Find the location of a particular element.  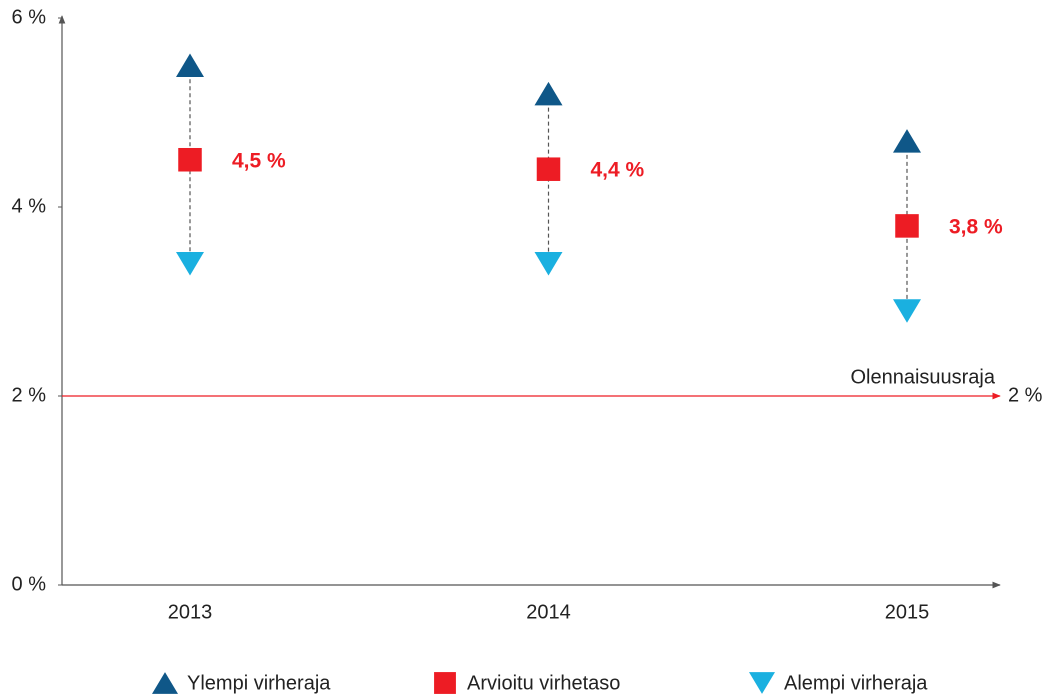

data-label: 3,8 % is located at coordinates (976, 226).